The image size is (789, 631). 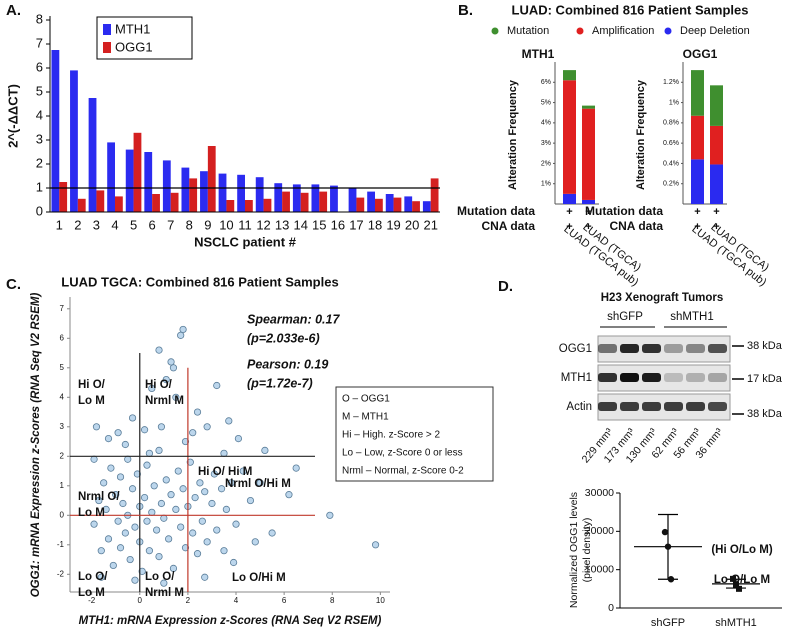 I want to click on legend-label: Amplification, so click(x=623, y=31).